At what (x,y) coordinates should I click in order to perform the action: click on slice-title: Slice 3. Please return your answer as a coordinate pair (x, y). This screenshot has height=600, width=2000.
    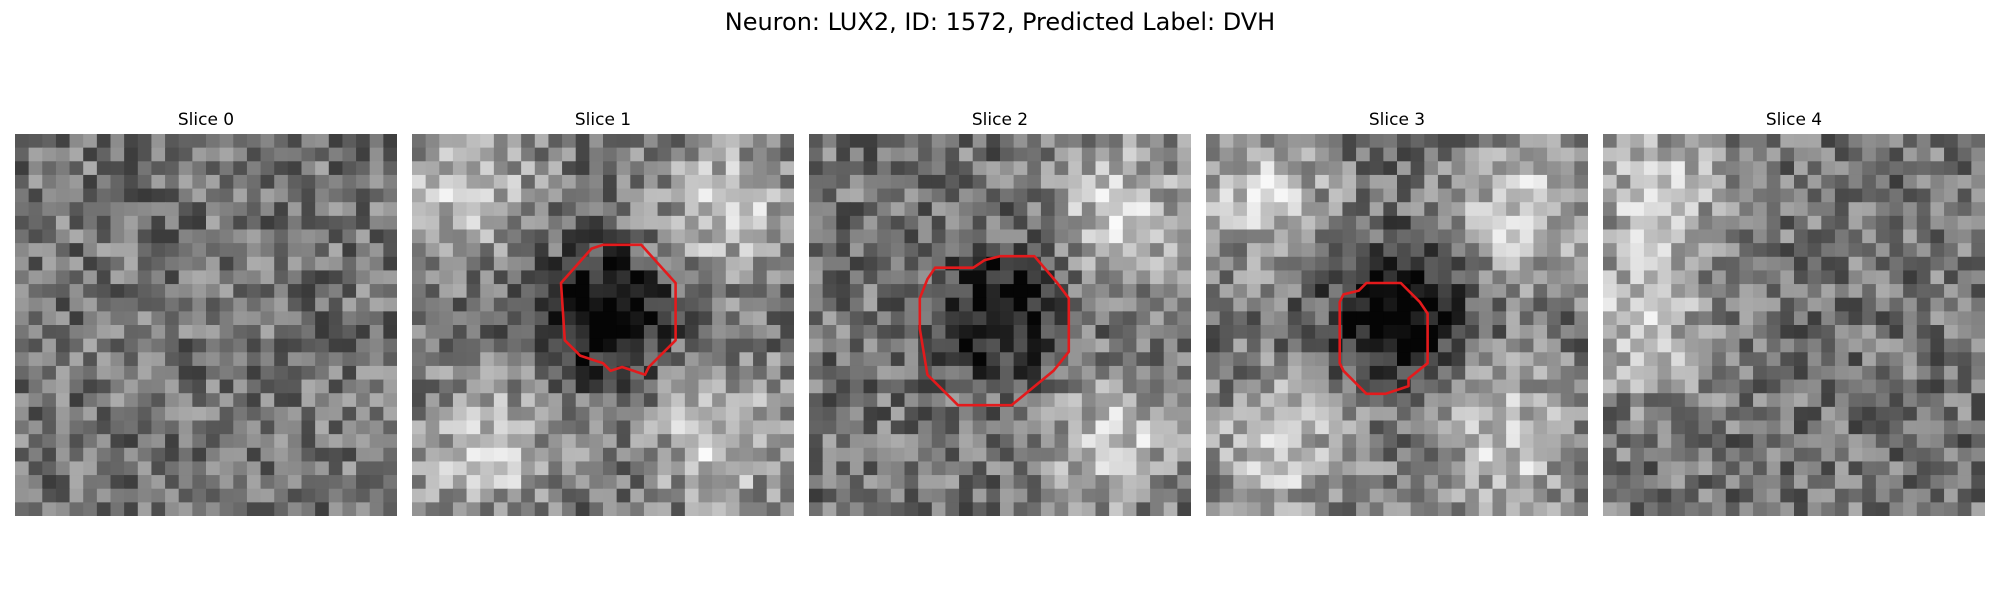
    Looking at the image, I should click on (1397, 120).